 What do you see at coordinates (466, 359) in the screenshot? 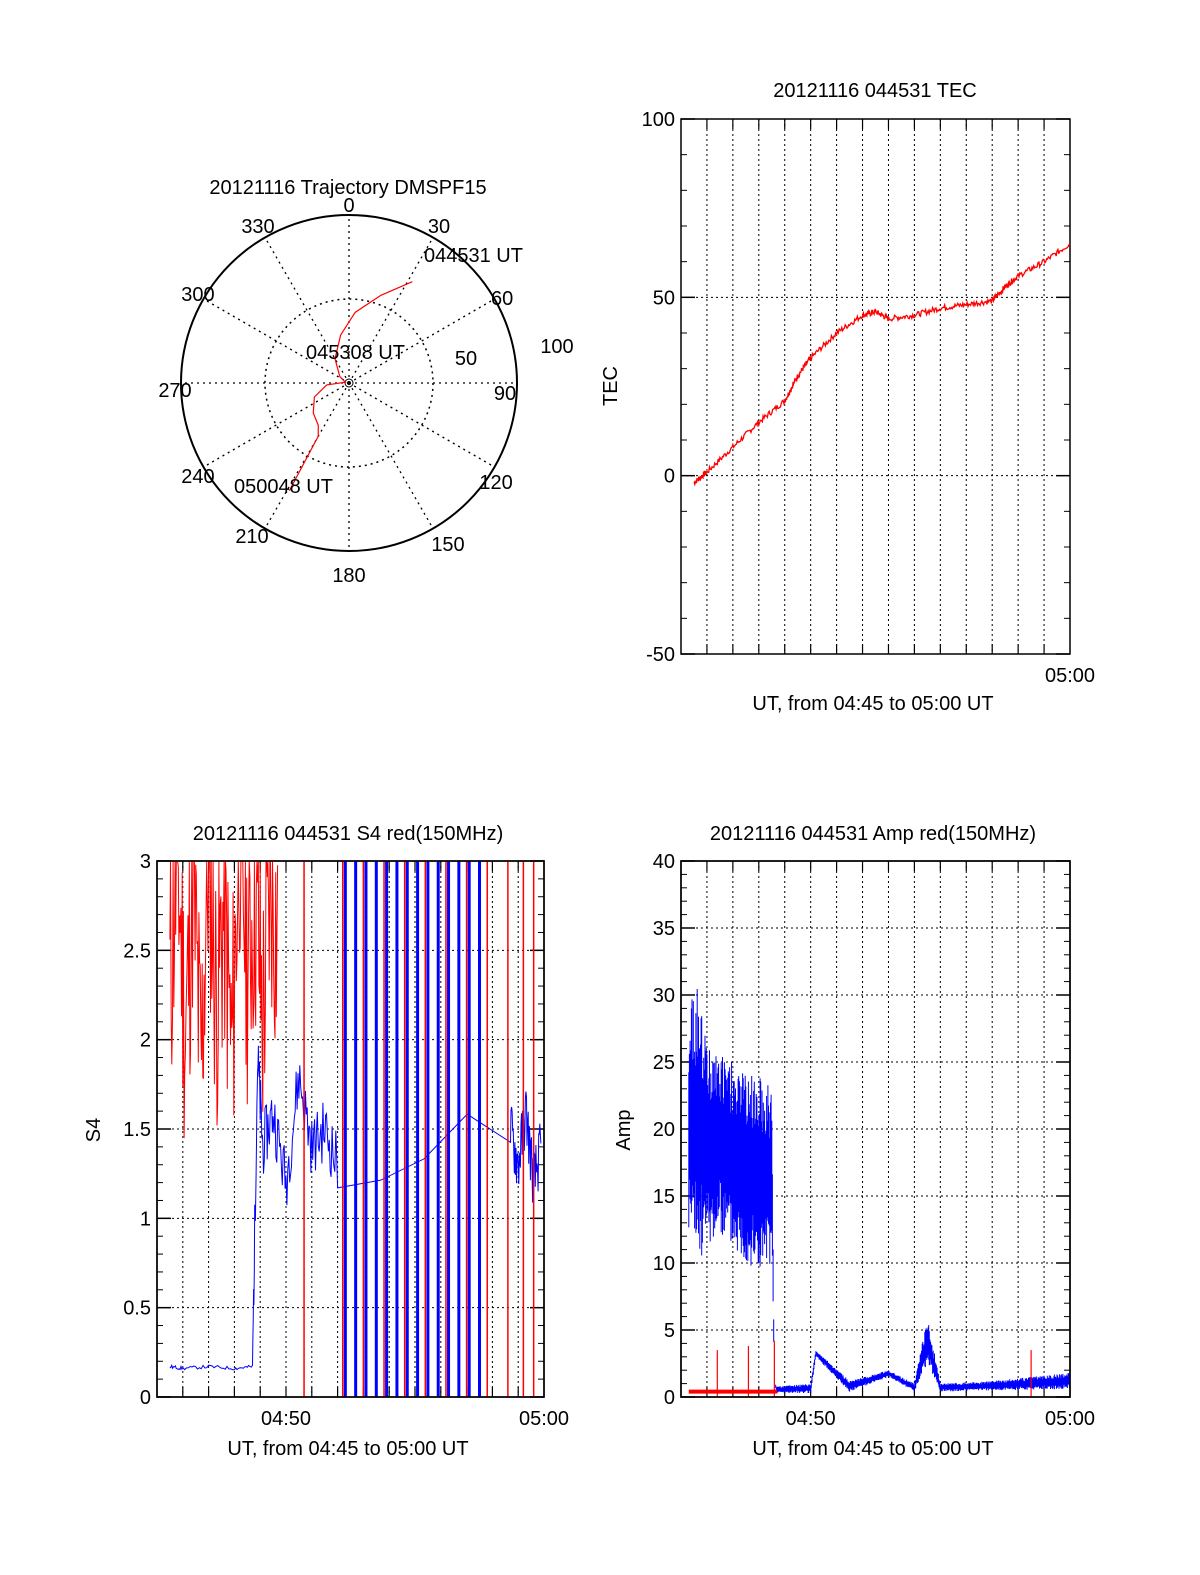
I see `polar-radial-label: 50` at bounding box center [466, 359].